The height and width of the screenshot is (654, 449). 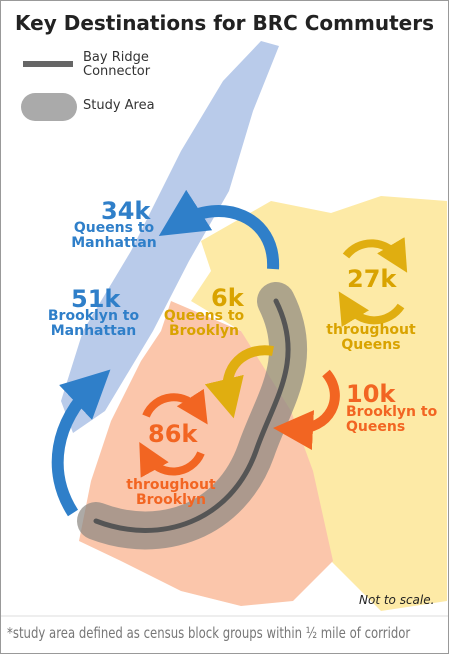 I want to click on flow-label: throughout Brooklyn, so click(x=171, y=492).